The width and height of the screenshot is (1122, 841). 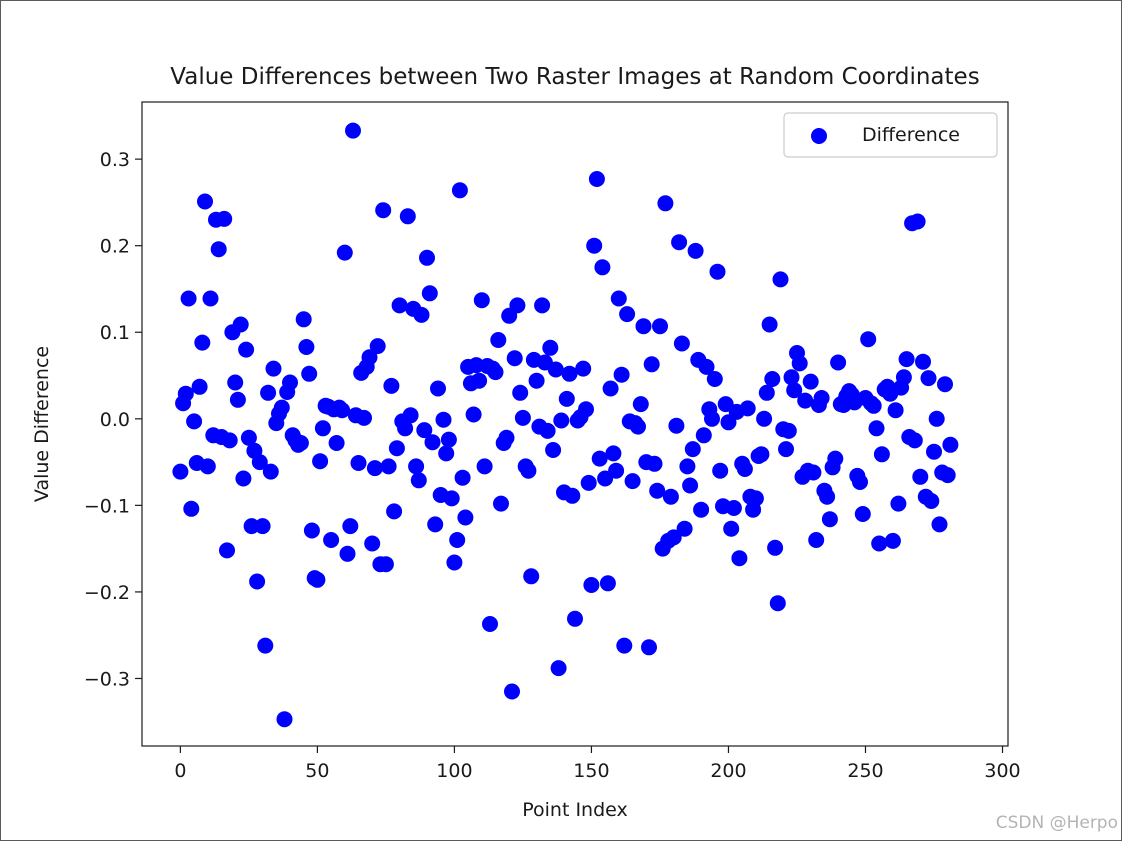 What do you see at coordinates (180, 771) in the screenshot?
I see `x-tick-label: 0` at bounding box center [180, 771].